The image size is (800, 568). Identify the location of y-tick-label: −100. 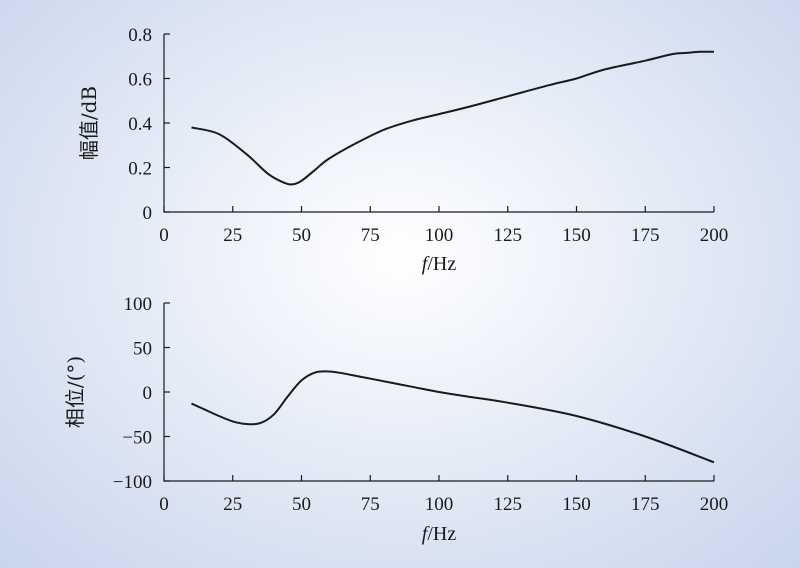
(132, 482).